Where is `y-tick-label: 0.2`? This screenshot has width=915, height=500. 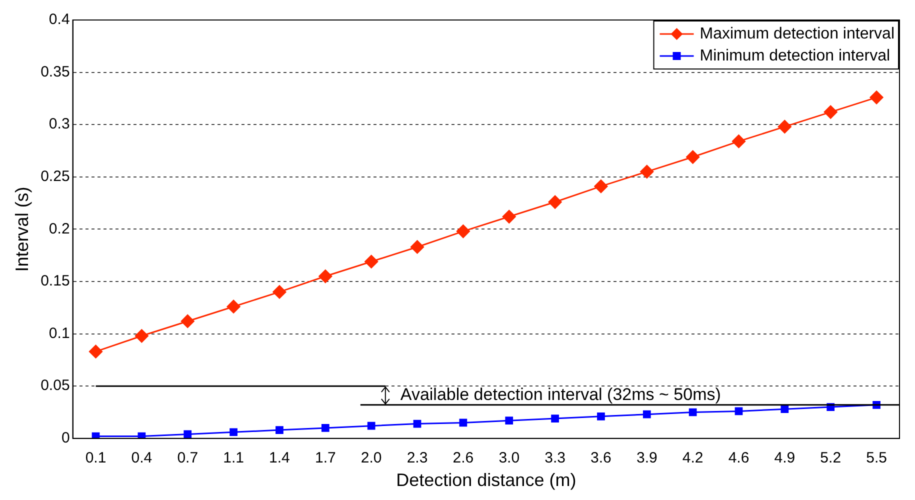
y-tick-label: 0.2 is located at coordinates (59, 229).